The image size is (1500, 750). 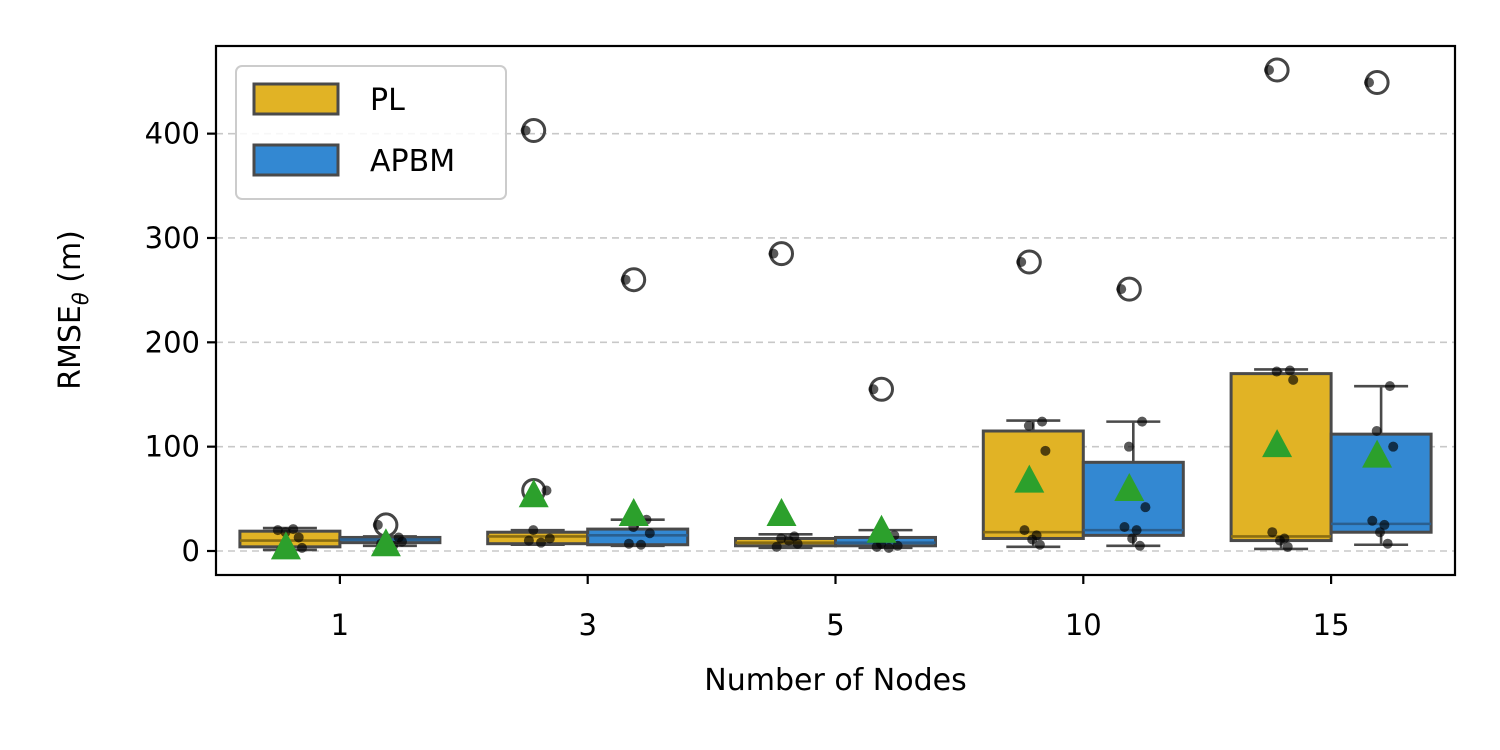 I want to click on x-tick-label: 15, so click(x=1331, y=625).